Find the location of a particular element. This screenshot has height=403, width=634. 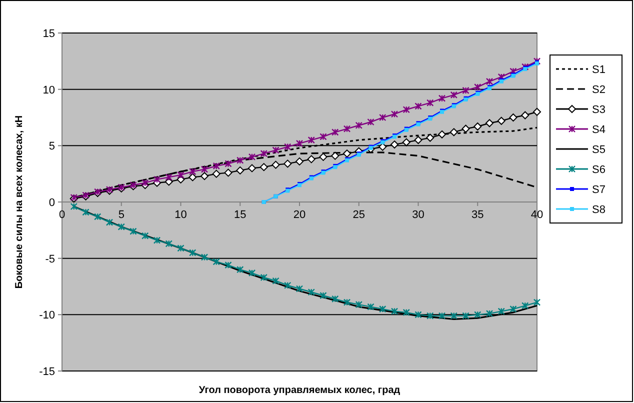

x-tick-label: 40 is located at coordinates (537, 215).